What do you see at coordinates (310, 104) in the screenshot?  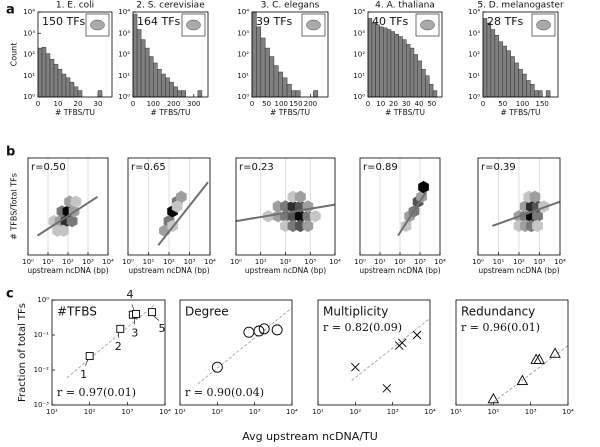 I see `x-tick-label: 200` at bounding box center [310, 104].